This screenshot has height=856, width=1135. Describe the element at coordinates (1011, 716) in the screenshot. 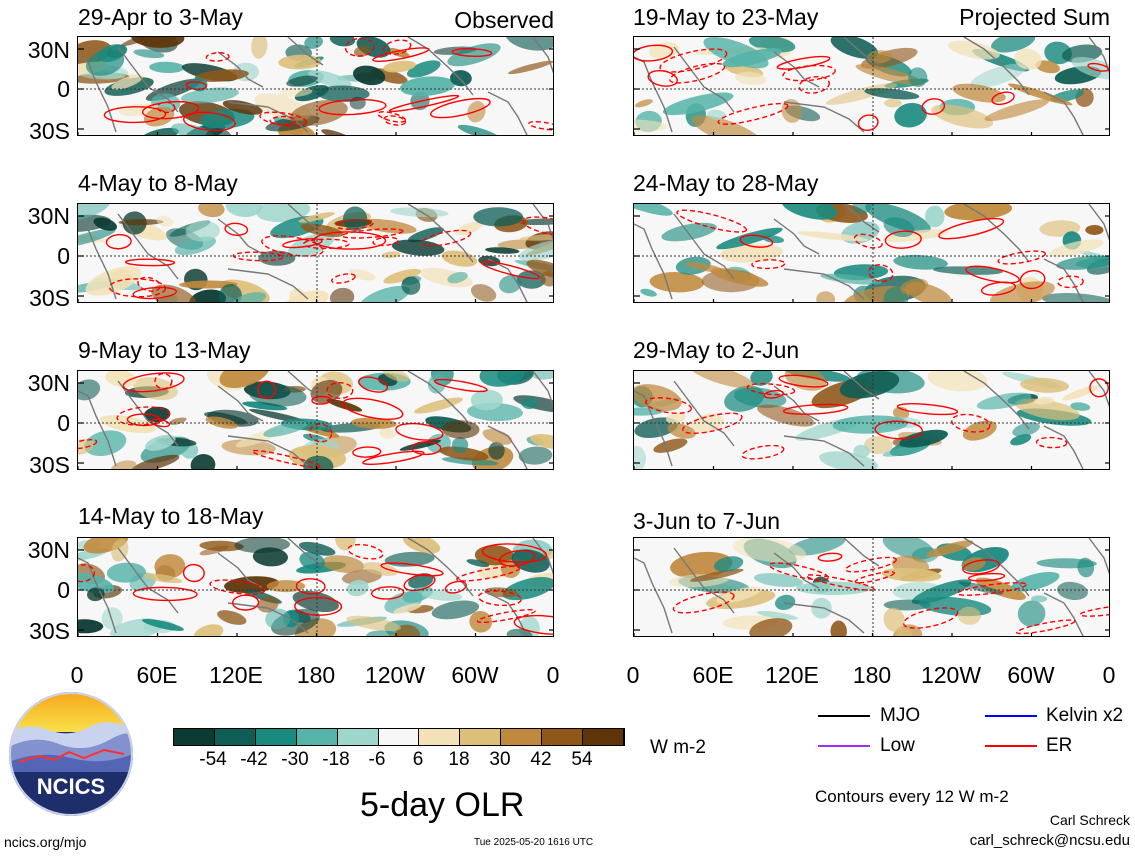

I see `legend-line-kelvin` at that location.